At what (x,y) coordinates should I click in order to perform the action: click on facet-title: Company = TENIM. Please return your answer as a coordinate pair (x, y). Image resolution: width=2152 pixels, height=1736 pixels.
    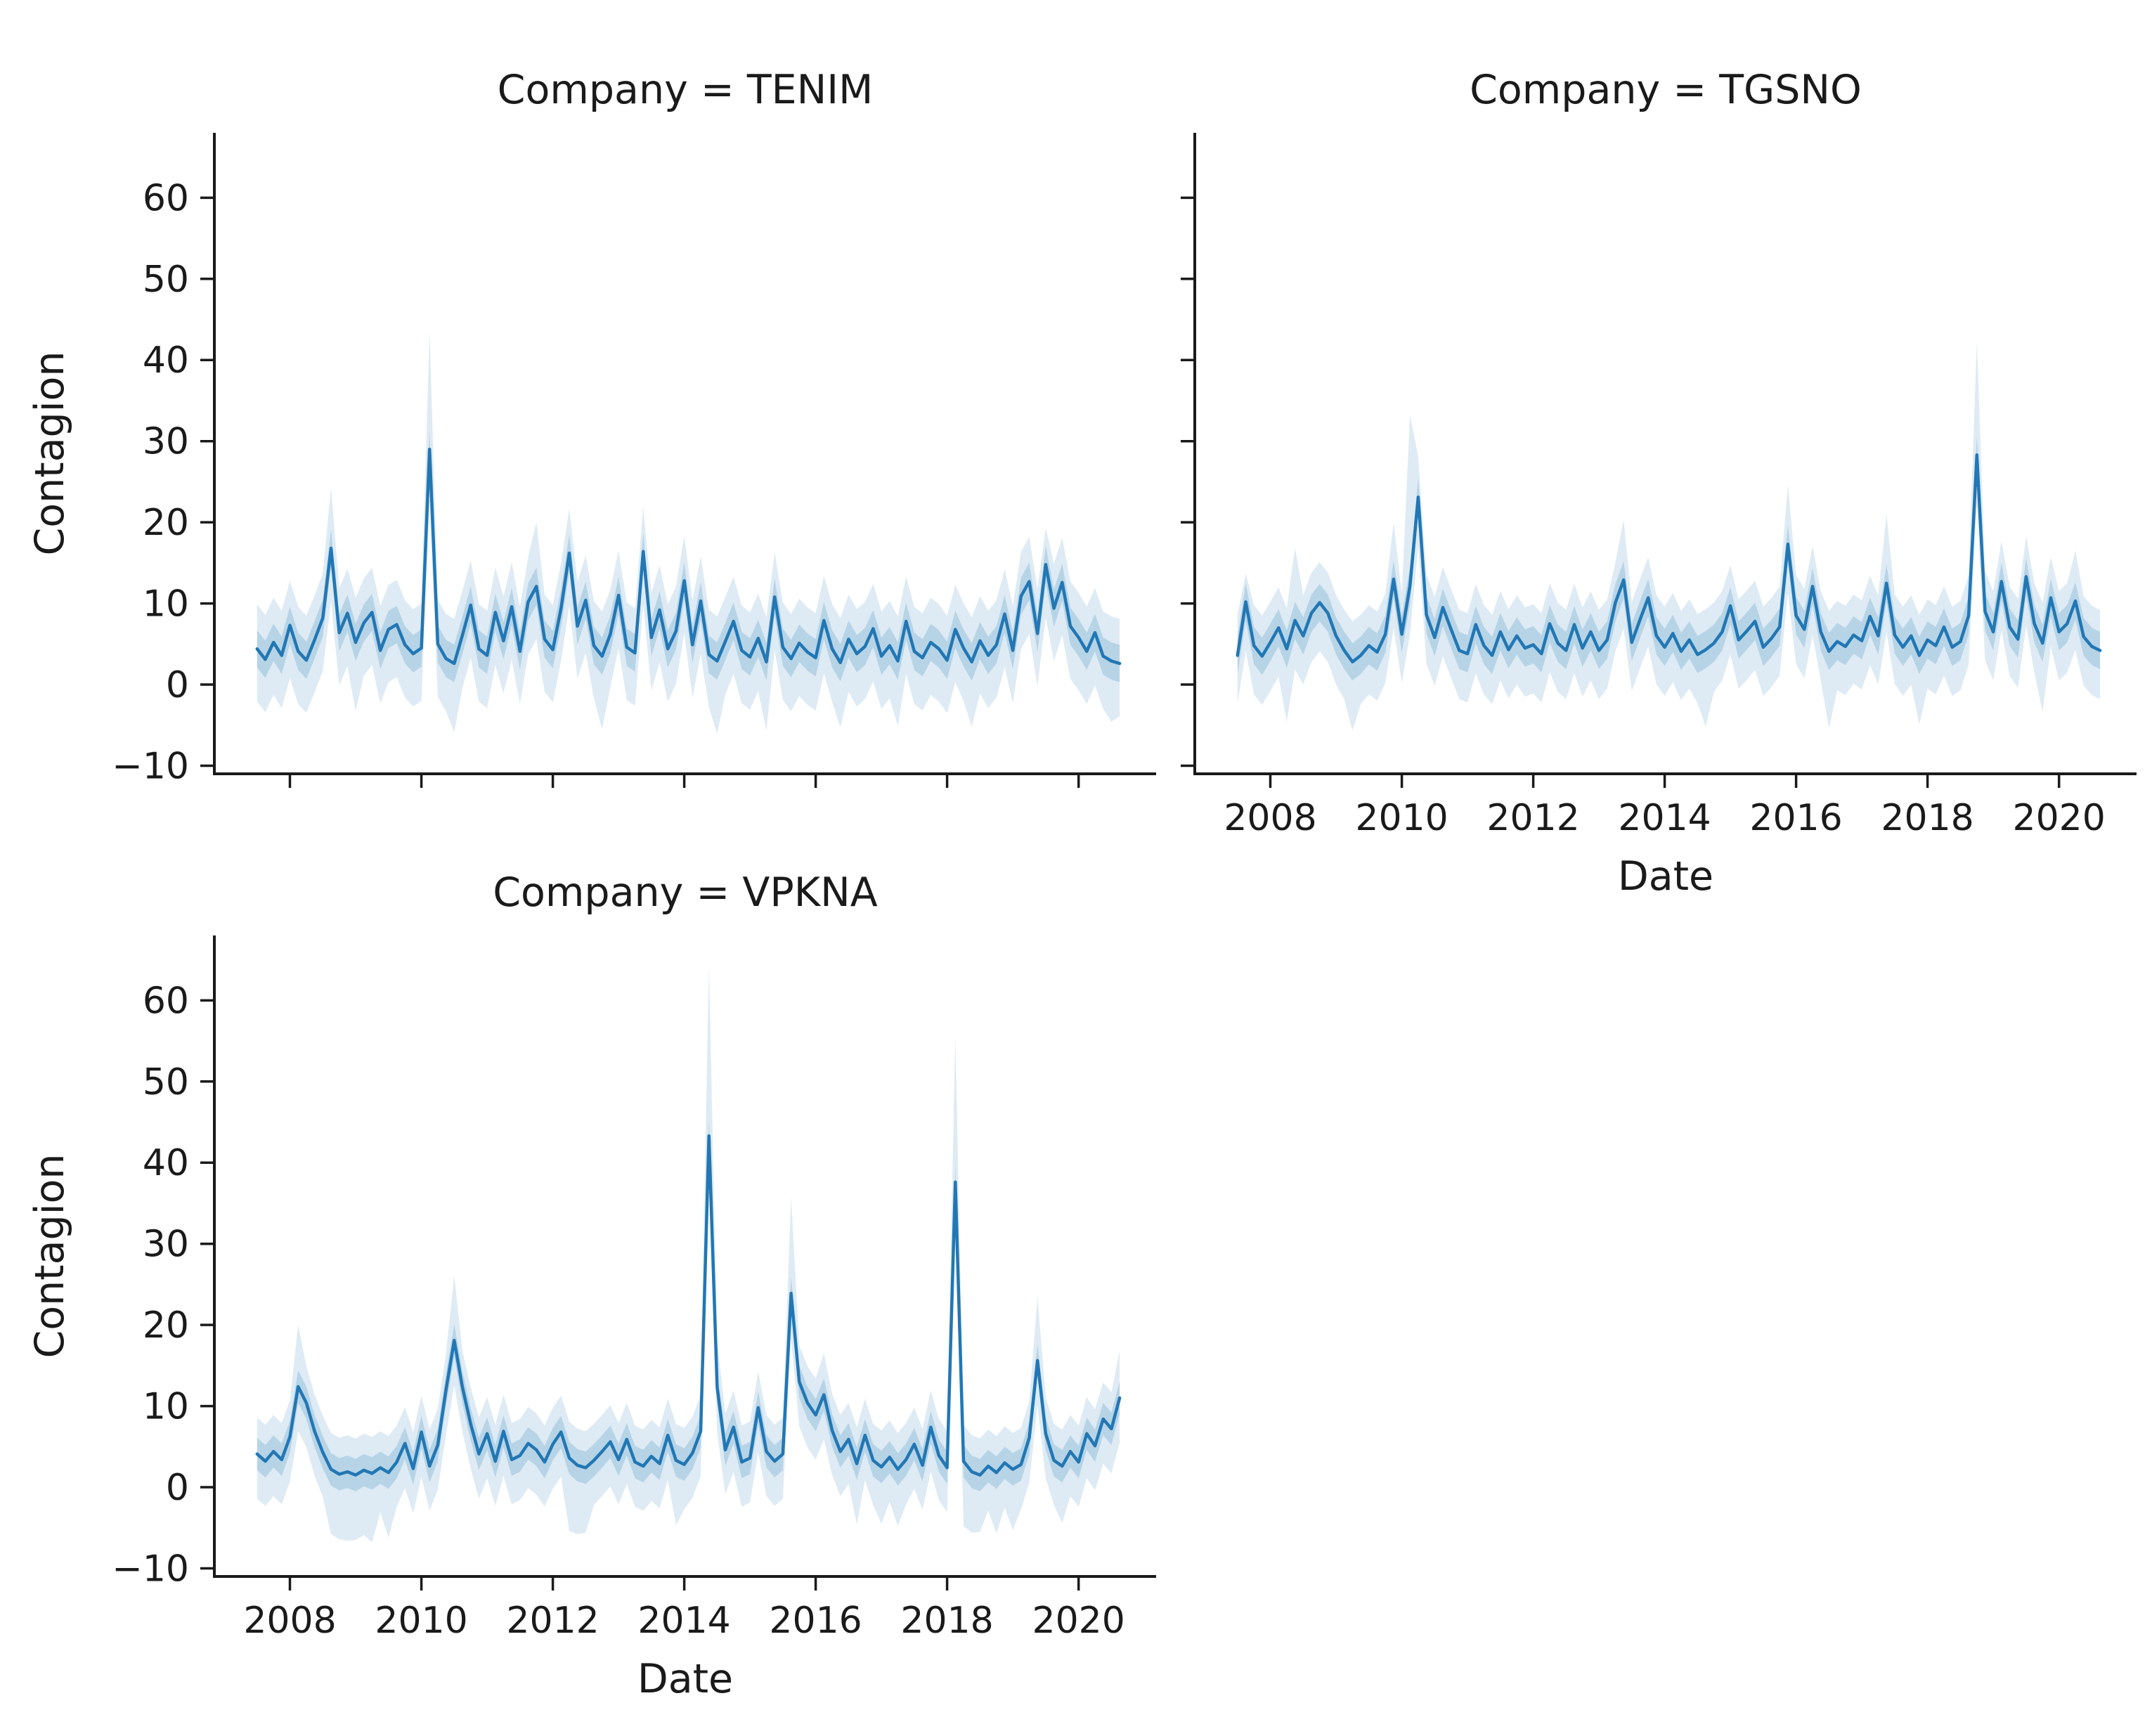
    Looking at the image, I should click on (686, 90).